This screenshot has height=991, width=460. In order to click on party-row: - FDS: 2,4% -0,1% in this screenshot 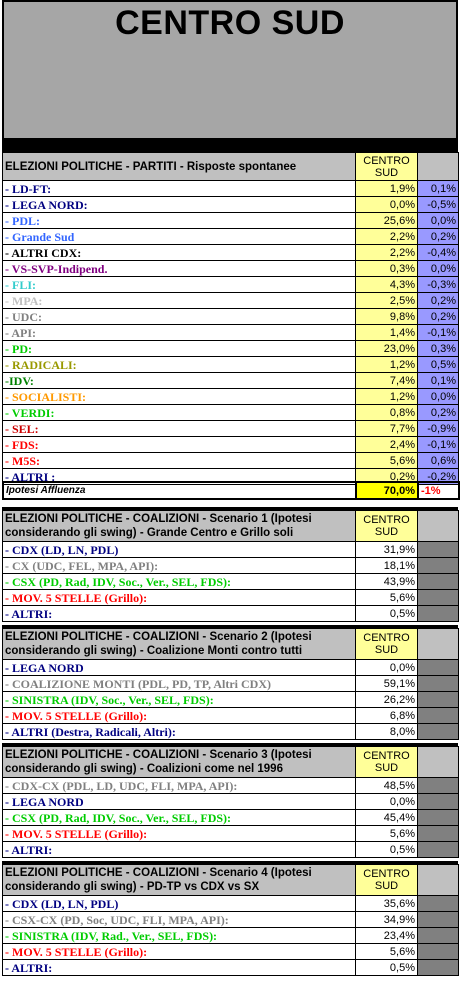, I will do `click(230, 444)`.